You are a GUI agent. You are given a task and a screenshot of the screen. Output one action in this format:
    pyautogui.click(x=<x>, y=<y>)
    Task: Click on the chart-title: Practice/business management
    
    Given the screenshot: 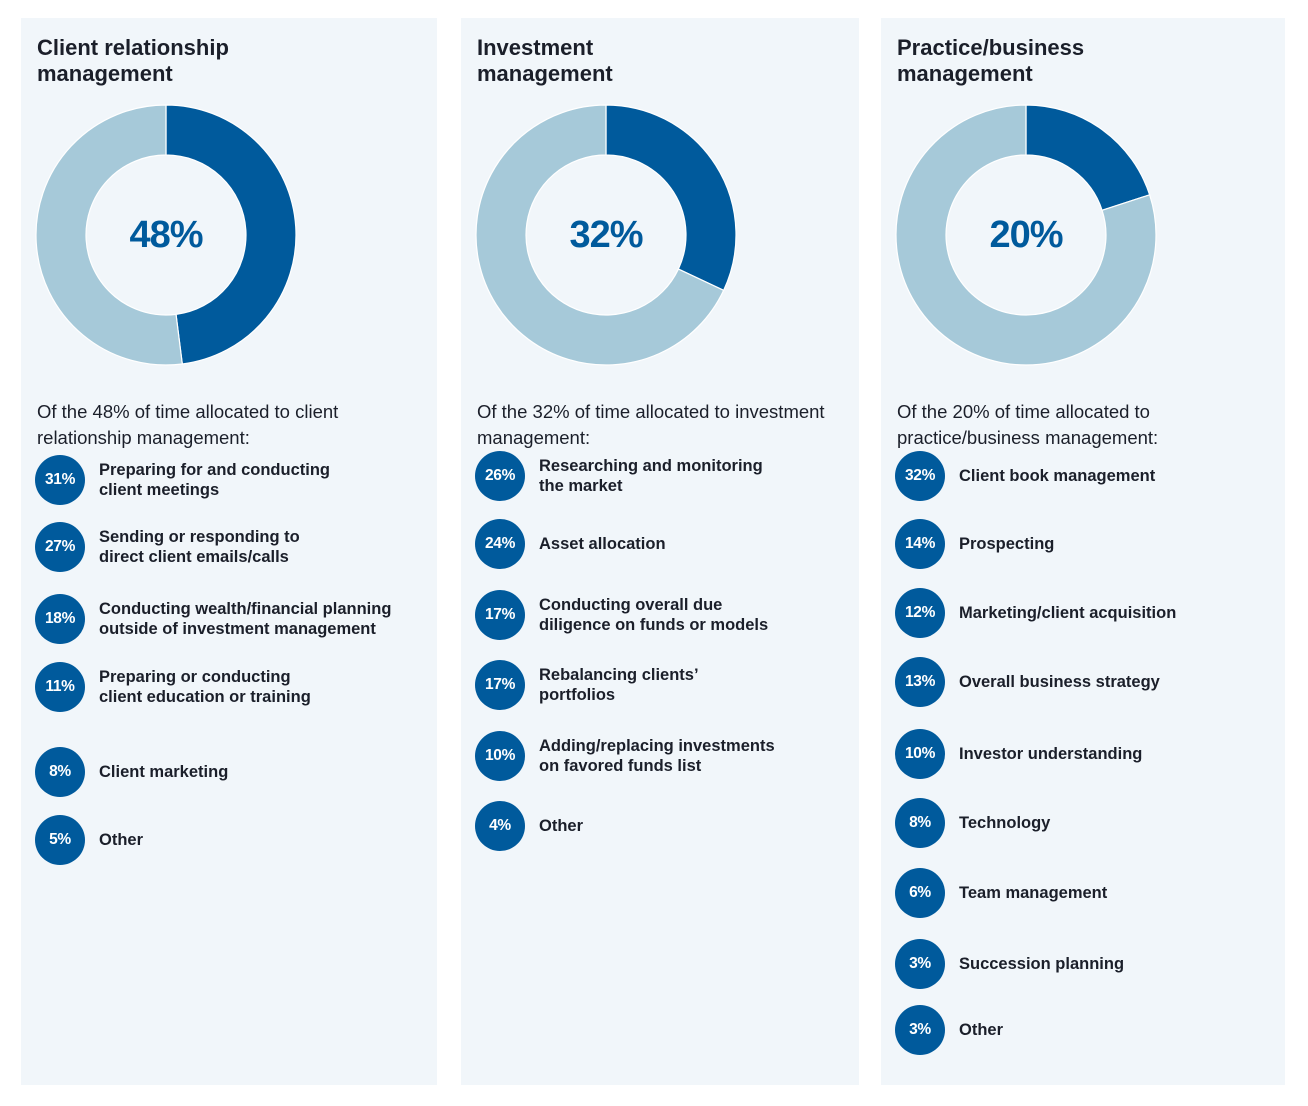 What is the action you would take?
    pyautogui.click(x=991, y=60)
    